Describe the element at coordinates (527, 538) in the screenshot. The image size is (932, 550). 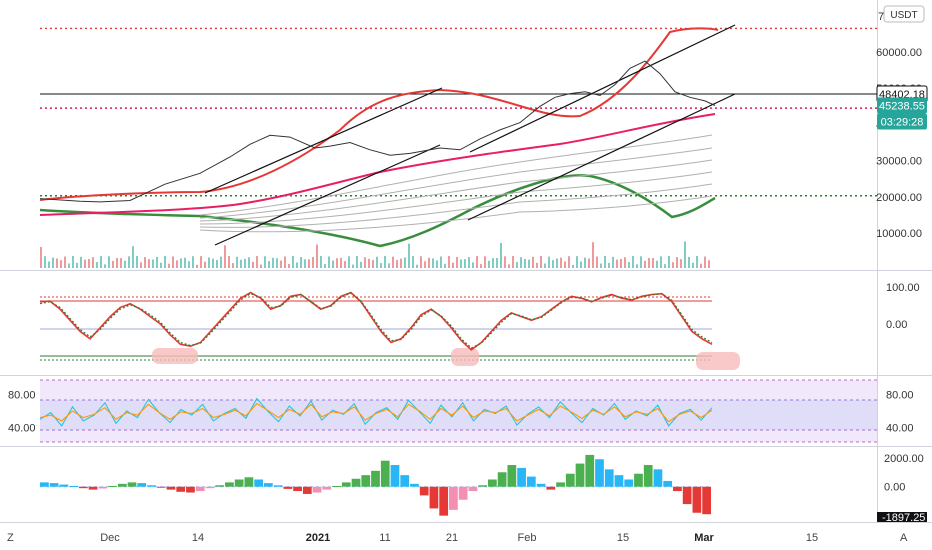
I see `x-tick-label: Feb` at that location.